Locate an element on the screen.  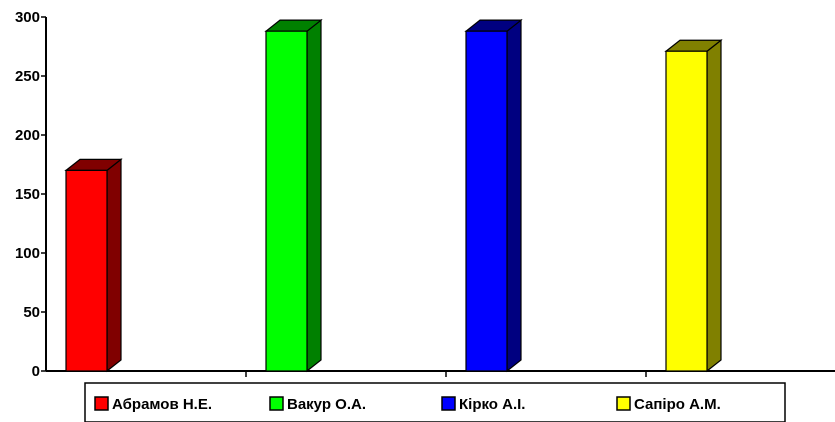
y-tick-label: 150 is located at coordinates (27, 194).